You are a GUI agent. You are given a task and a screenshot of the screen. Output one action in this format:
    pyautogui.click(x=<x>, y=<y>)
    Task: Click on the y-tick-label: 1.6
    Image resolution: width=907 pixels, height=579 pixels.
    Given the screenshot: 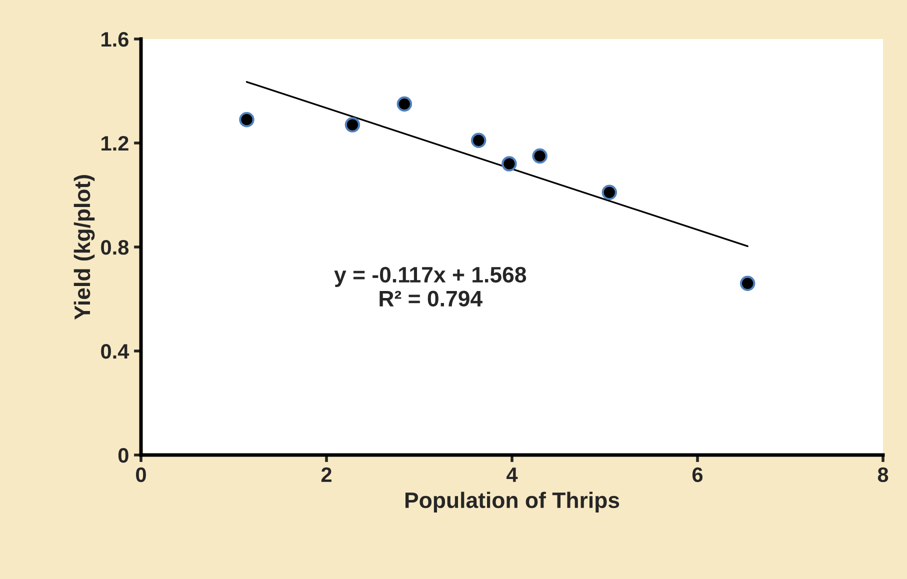 What is the action you would take?
    pyautogui.click(x=115, y=39)
    